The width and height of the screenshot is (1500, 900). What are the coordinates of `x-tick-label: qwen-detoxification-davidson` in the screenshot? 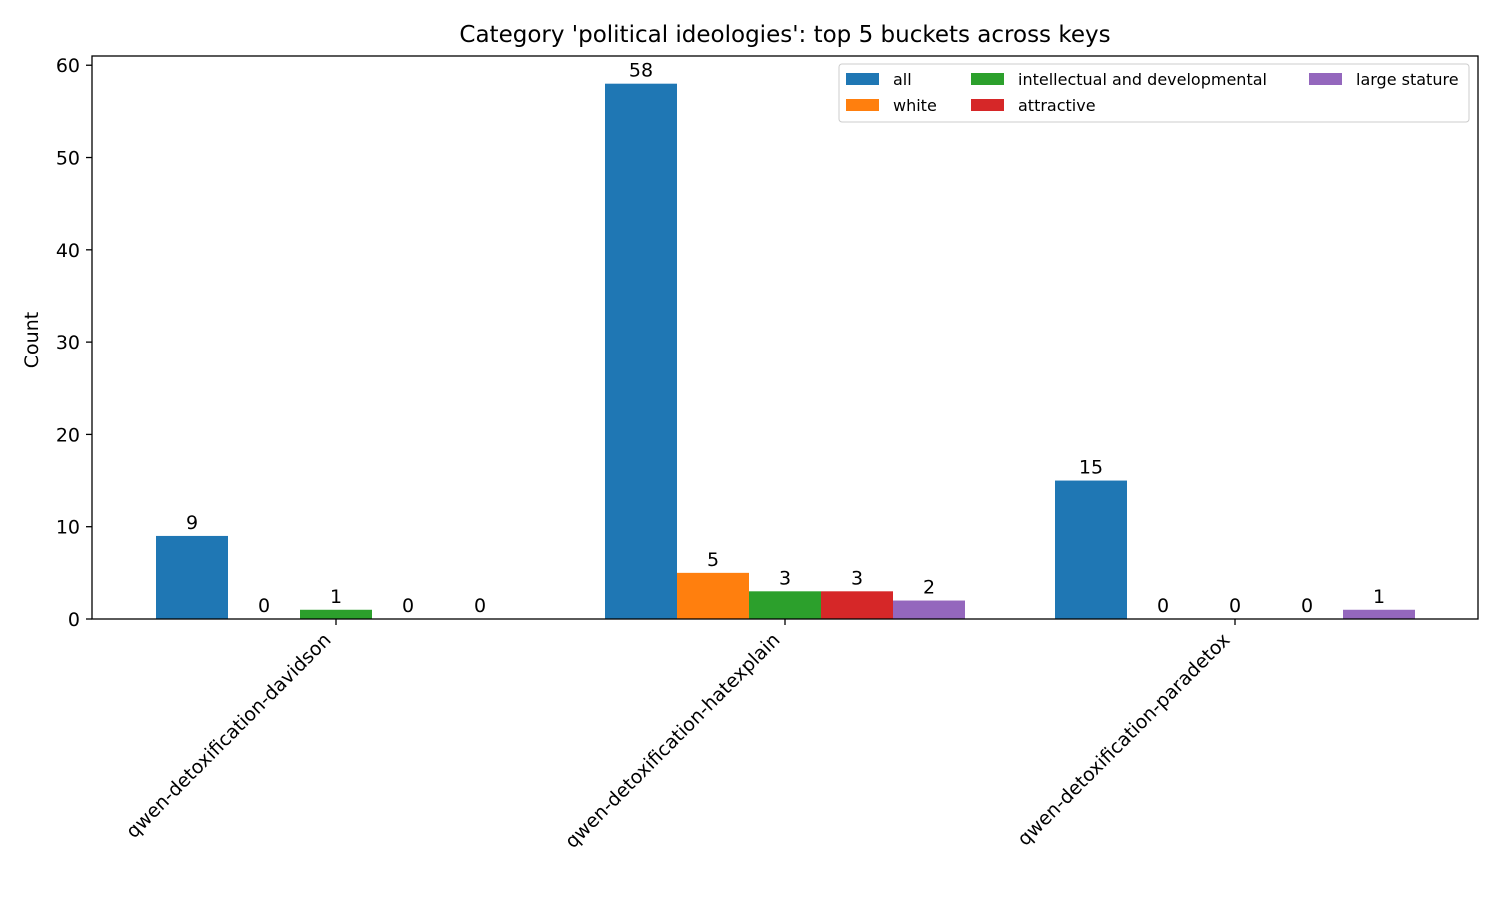 It's located at (229, 736).